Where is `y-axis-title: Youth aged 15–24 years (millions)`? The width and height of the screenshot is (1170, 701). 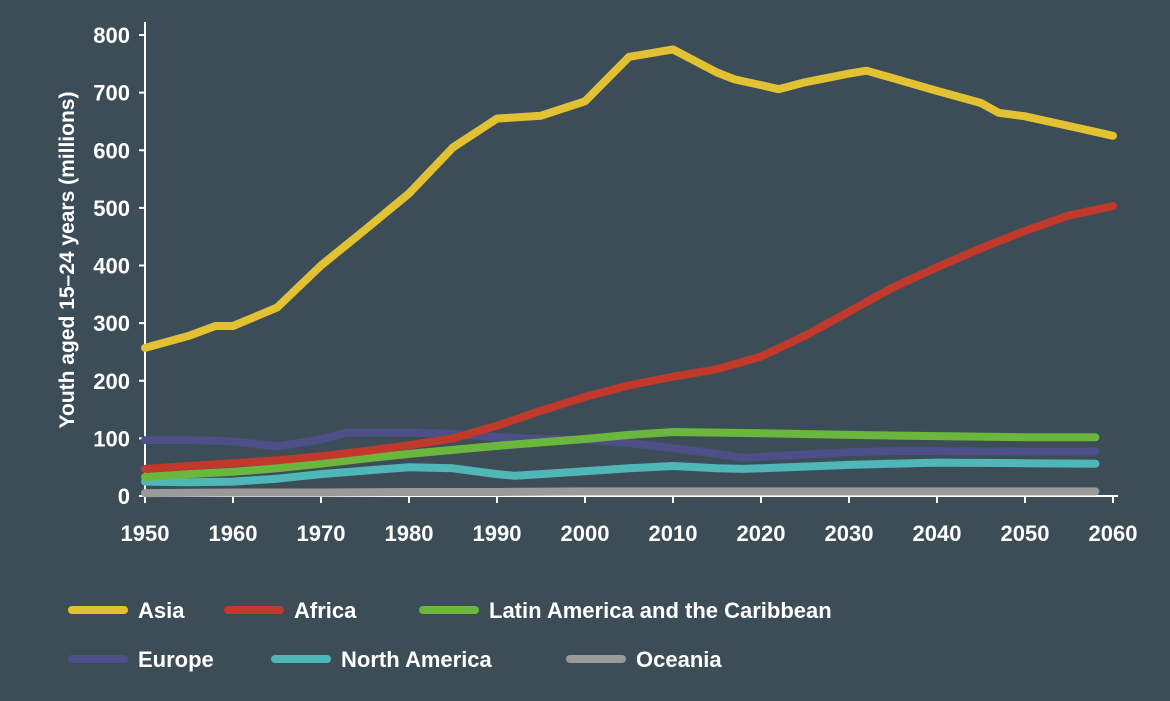 y-axis-title: Youth aged 15–24 years (millions) is located at coordinates (67, 260).